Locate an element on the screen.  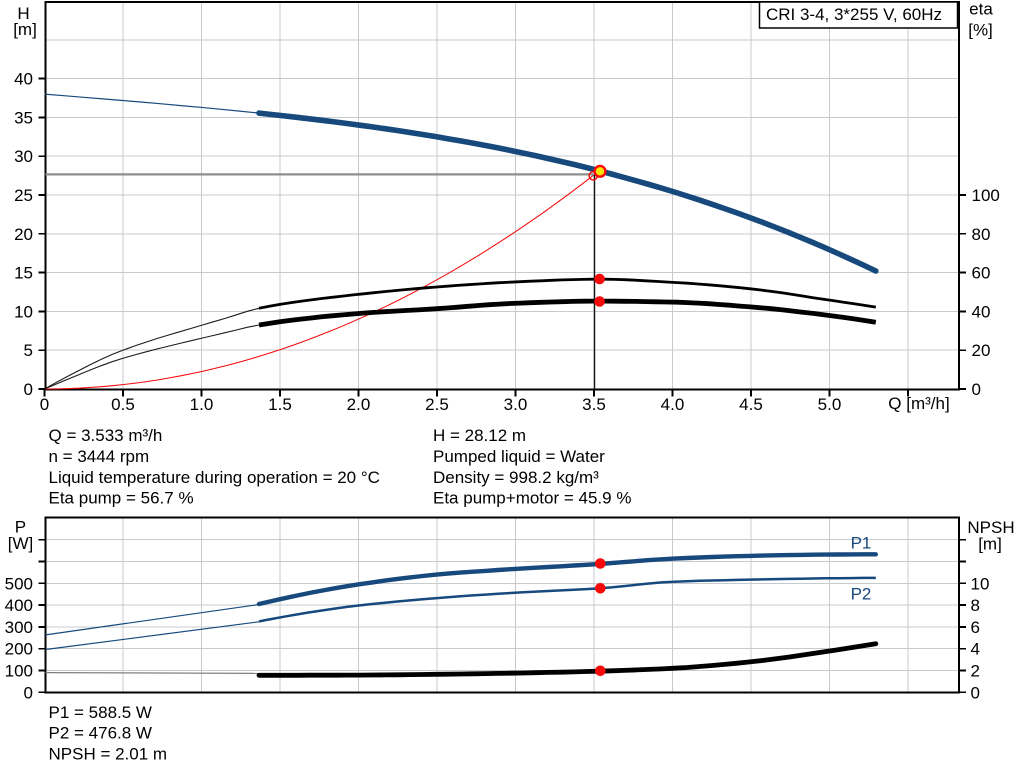
svg-text: 0.5 is located at coordinates (123, 404).